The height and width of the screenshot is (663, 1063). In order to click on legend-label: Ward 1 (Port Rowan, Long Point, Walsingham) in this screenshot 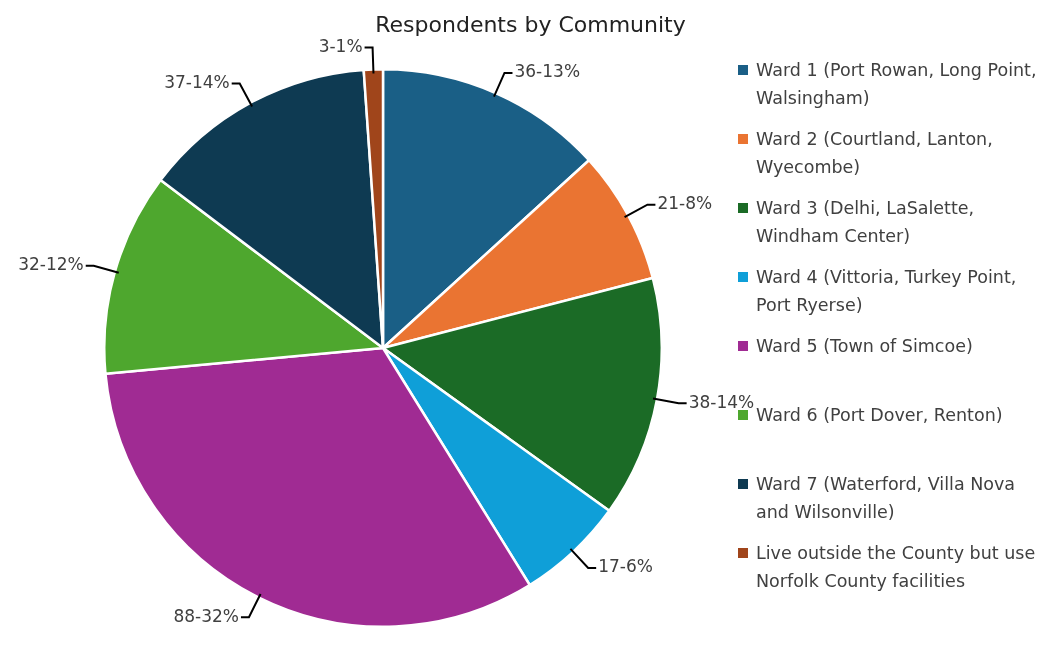, I will do `click(897, 84)`.